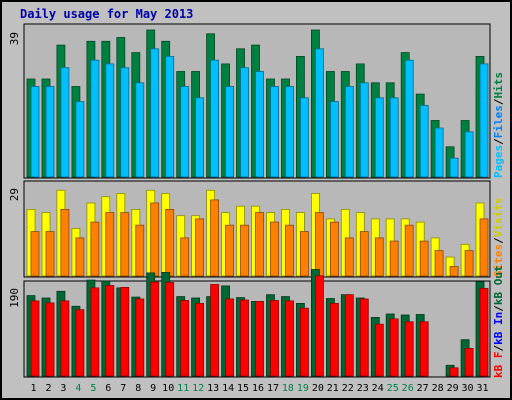  I want to click on day-label: 27, so click(423, 388).